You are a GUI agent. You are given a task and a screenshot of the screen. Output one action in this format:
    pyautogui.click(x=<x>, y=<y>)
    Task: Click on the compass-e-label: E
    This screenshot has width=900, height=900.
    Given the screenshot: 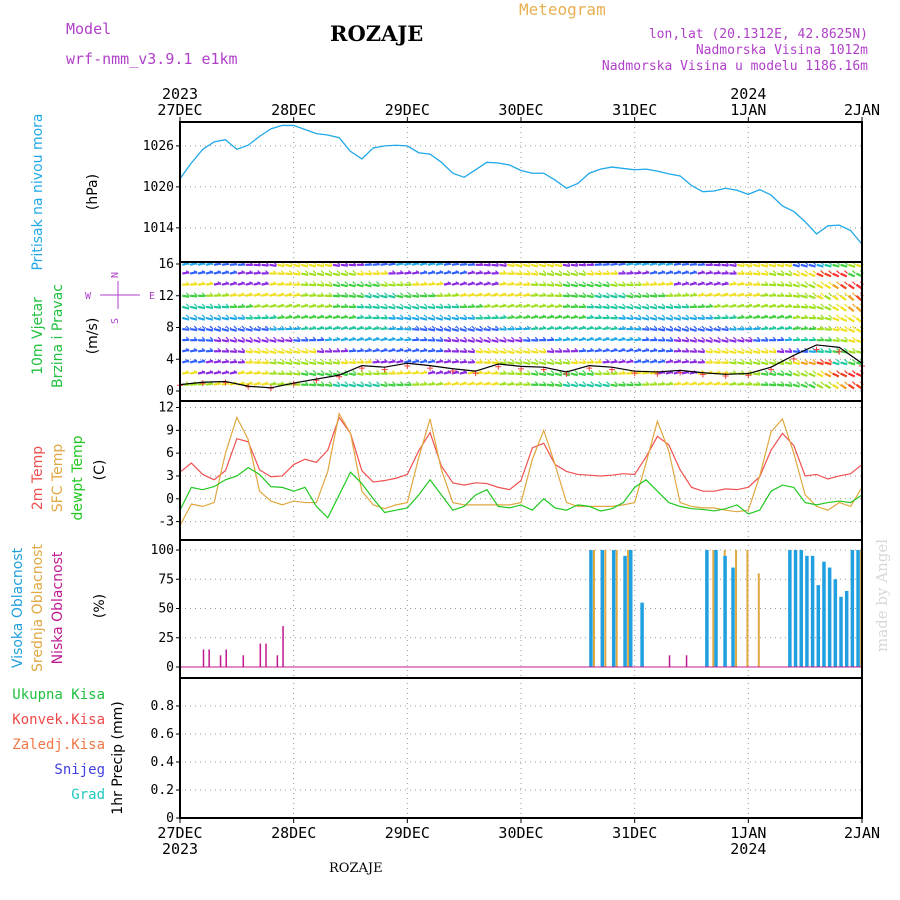 What is the action you would take?
    pyautogui.click(x=152, y=296)
    